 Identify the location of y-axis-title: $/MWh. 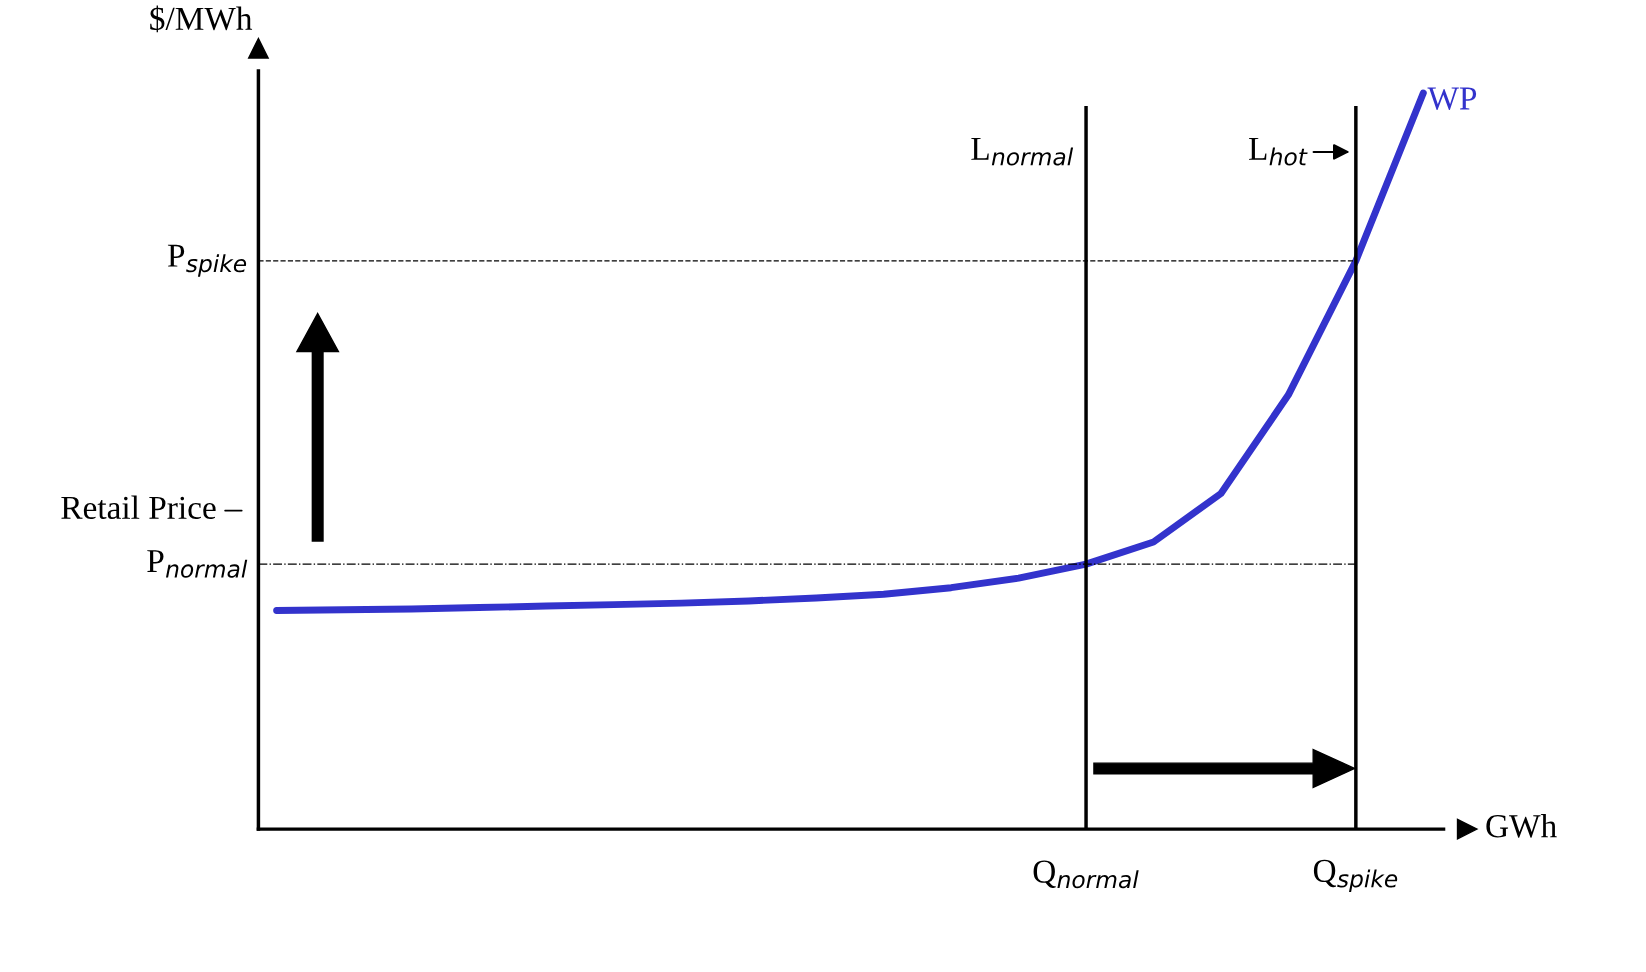
(201, 19).